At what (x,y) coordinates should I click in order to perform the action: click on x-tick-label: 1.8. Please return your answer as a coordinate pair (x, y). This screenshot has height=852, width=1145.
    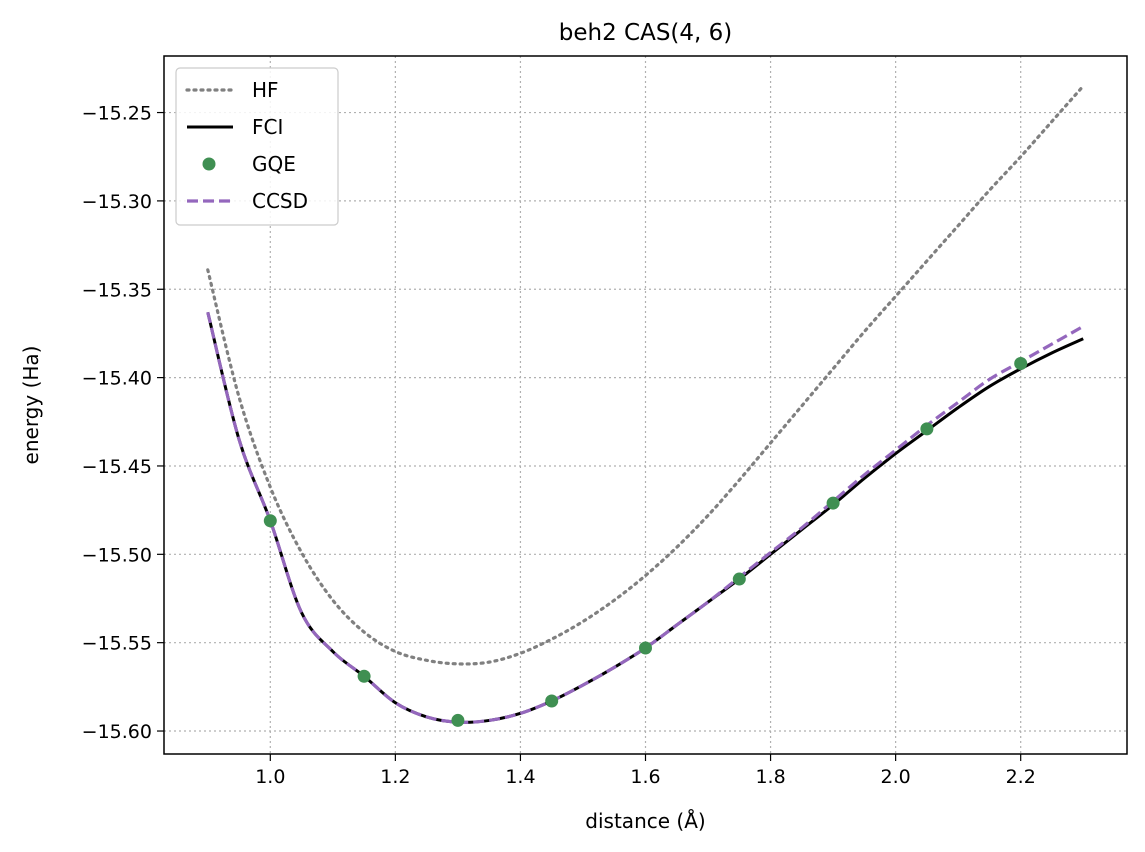
    Looking at the image, I should click on (770, 777).